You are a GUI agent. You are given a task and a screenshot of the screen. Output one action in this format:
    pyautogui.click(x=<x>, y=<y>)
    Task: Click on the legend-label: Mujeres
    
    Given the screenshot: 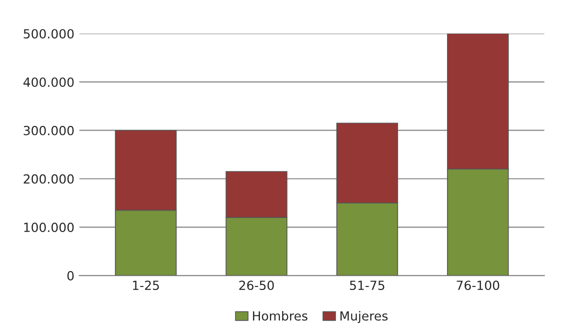 What is the action you would take?
    pyautogui.click(x=364, y=317)
    